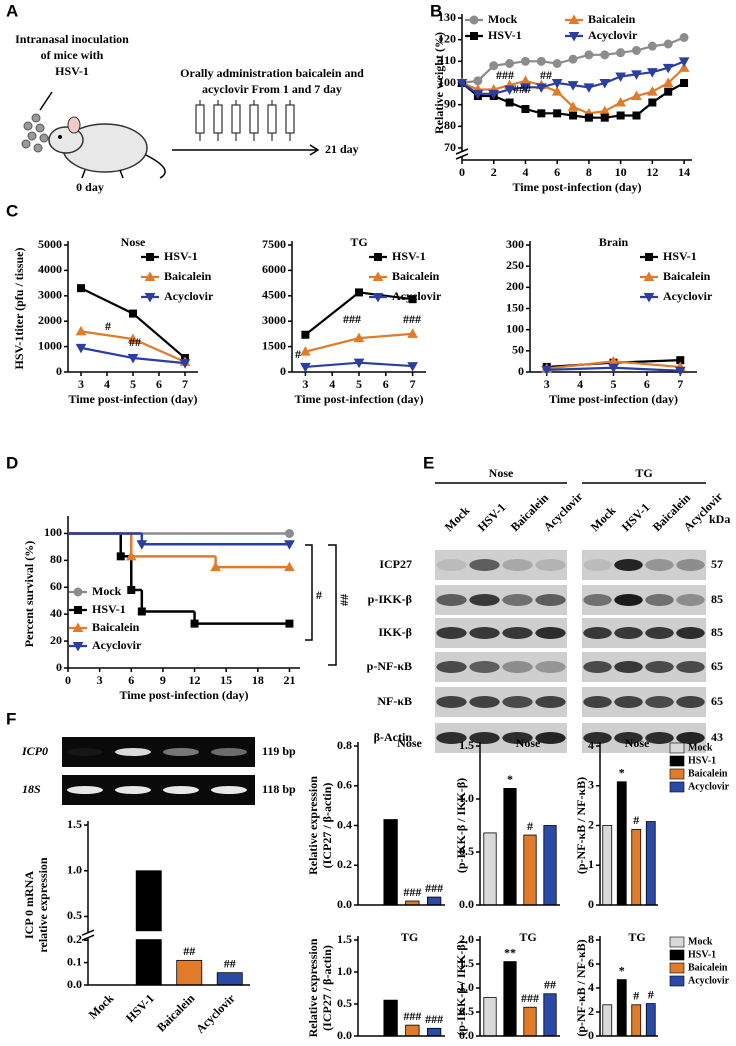 This screenshot has height=1046, width=736. What do you see at coordinates (88, 935) in the screenshot?
I see `axis-break-gap` at bounding box center [88, 935].